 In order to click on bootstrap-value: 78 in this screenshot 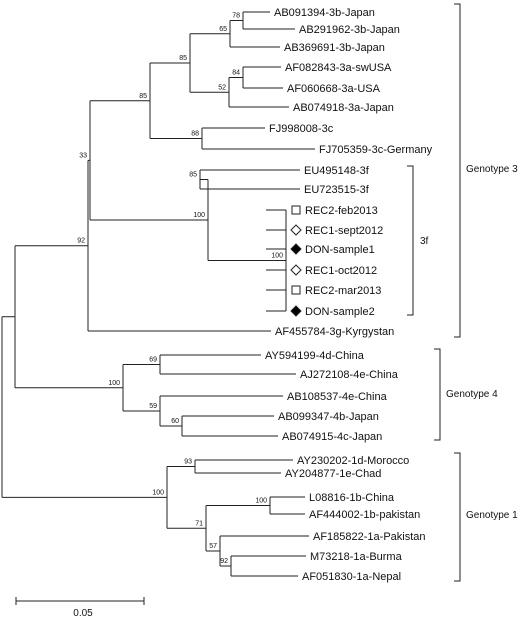, I will do `click(236, 16)`.